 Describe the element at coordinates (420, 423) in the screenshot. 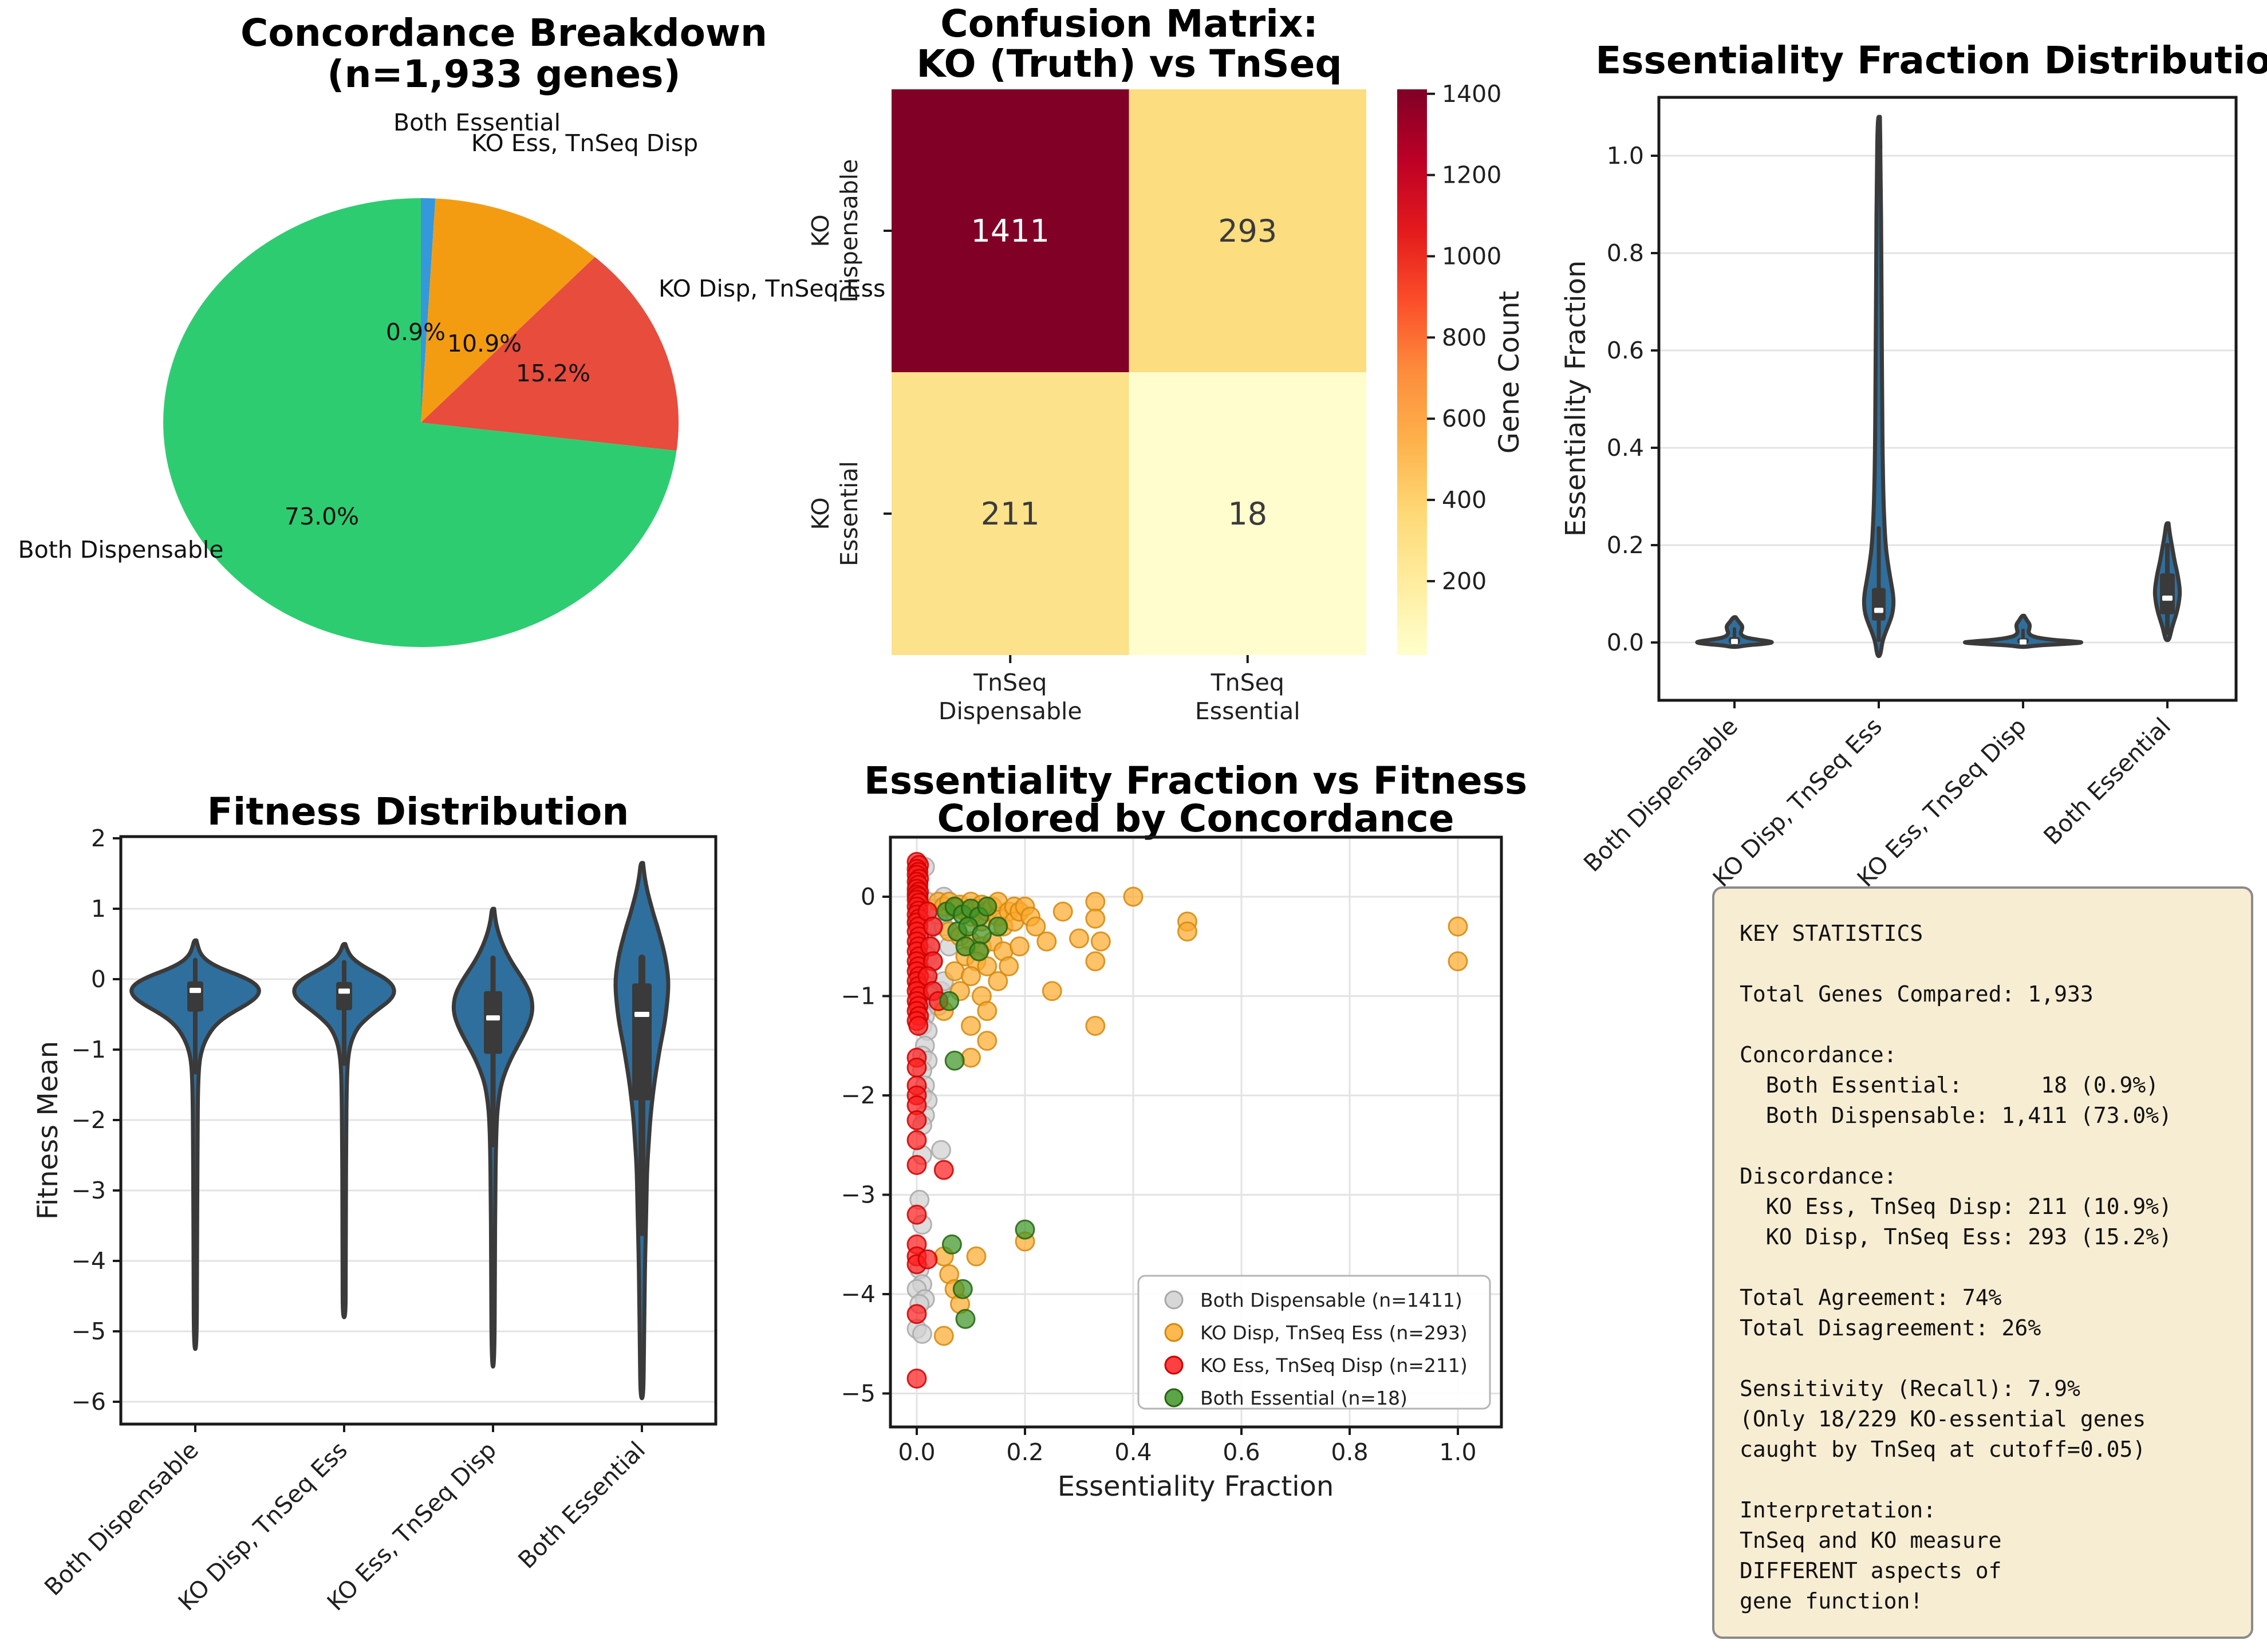

I see `pie-slice-both-dispensable` at that location.